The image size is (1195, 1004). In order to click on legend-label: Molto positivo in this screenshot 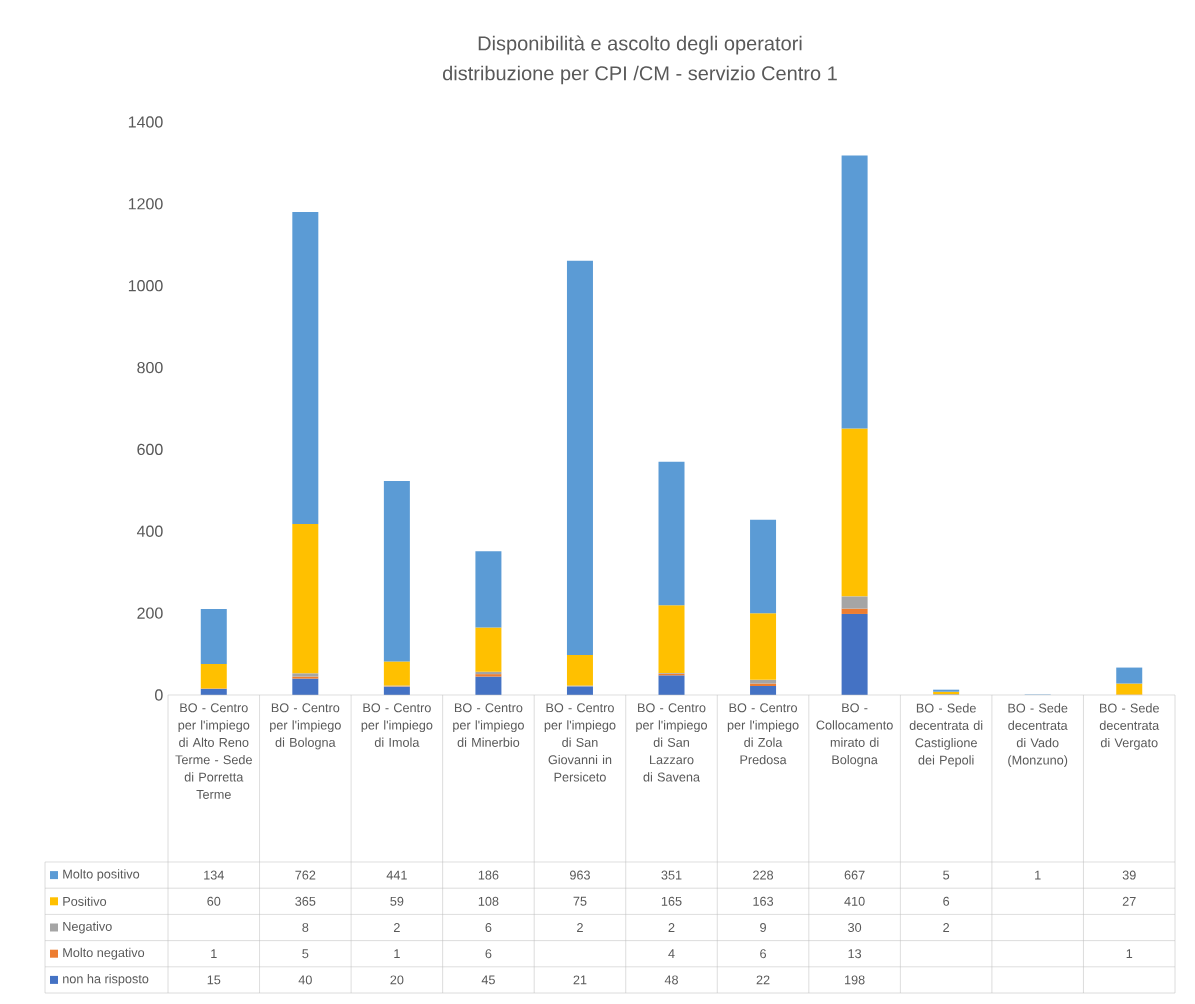, I will do `click(101, 875)`.